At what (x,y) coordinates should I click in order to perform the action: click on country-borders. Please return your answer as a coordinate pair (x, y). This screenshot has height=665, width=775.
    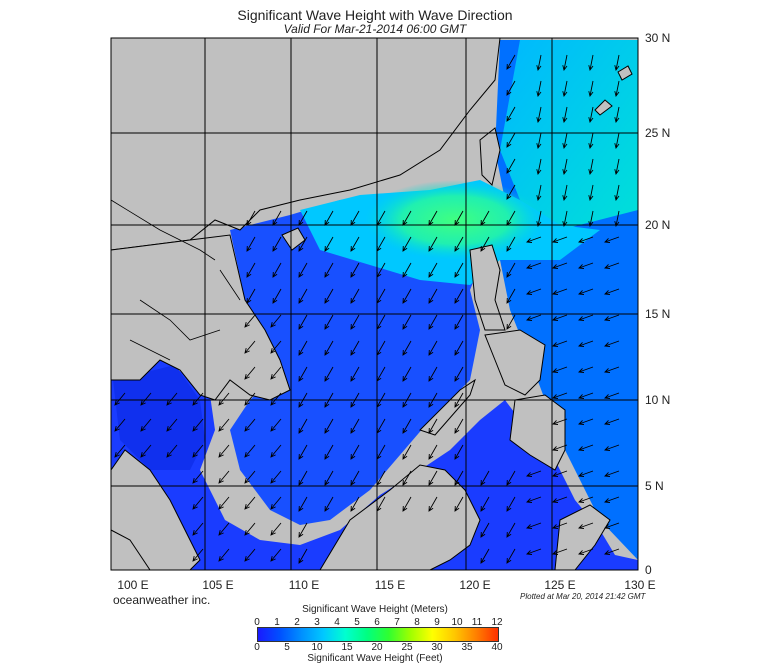
    Looking at the image, I should click on (176, 280).